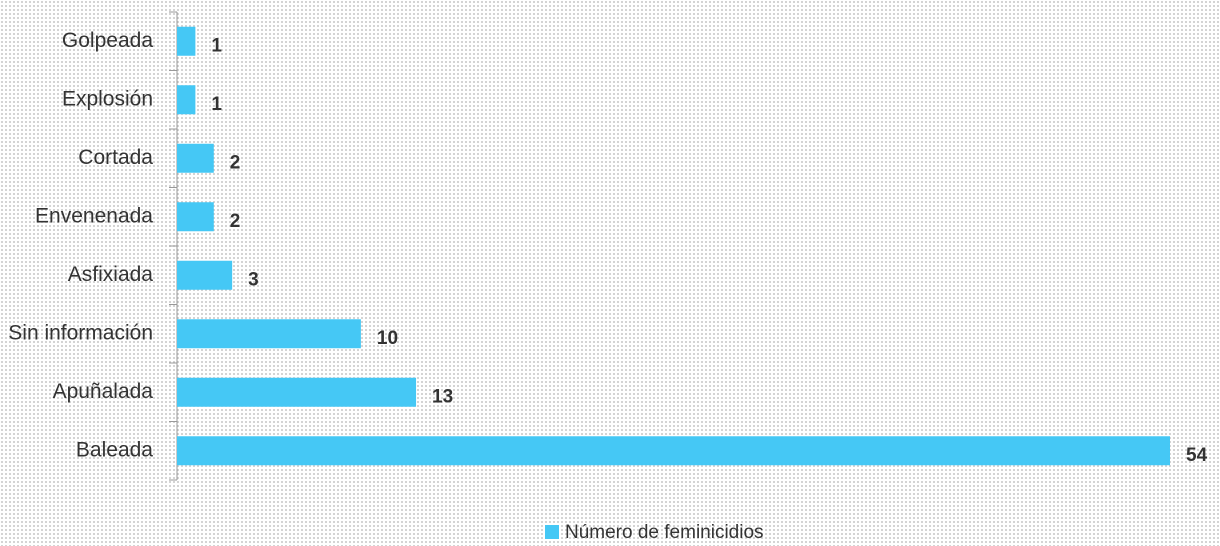 This screenshot has width=1220, height=546. Describe the element at coordinates (107, 98) in the screenshot. I see `category-label: Explosión` at that location.